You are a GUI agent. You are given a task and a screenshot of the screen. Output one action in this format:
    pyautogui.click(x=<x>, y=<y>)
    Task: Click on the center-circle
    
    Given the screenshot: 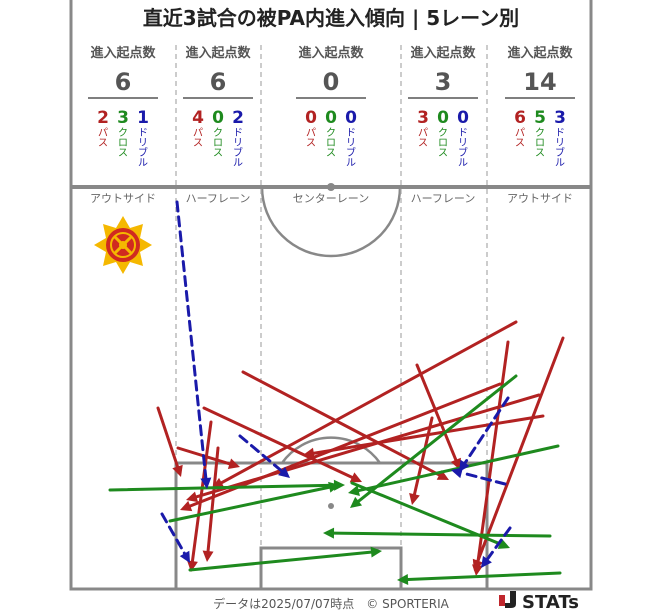 What is the action you would take?
    pyautogui.click(x=331, y=222)
    